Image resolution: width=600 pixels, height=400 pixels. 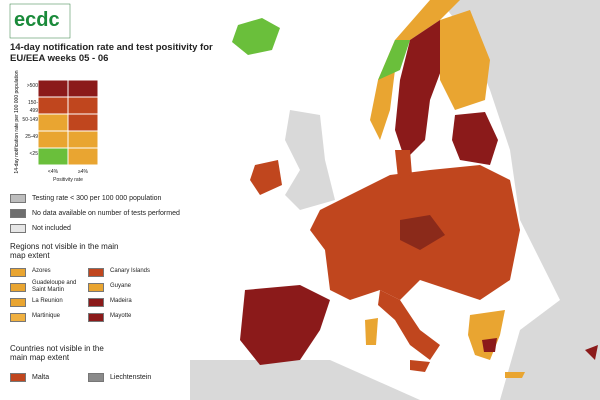 What do you see at coordinates (47, 301) in the screenshot?
I see `region-label: La Reunion` at bounding box center [47, 301].